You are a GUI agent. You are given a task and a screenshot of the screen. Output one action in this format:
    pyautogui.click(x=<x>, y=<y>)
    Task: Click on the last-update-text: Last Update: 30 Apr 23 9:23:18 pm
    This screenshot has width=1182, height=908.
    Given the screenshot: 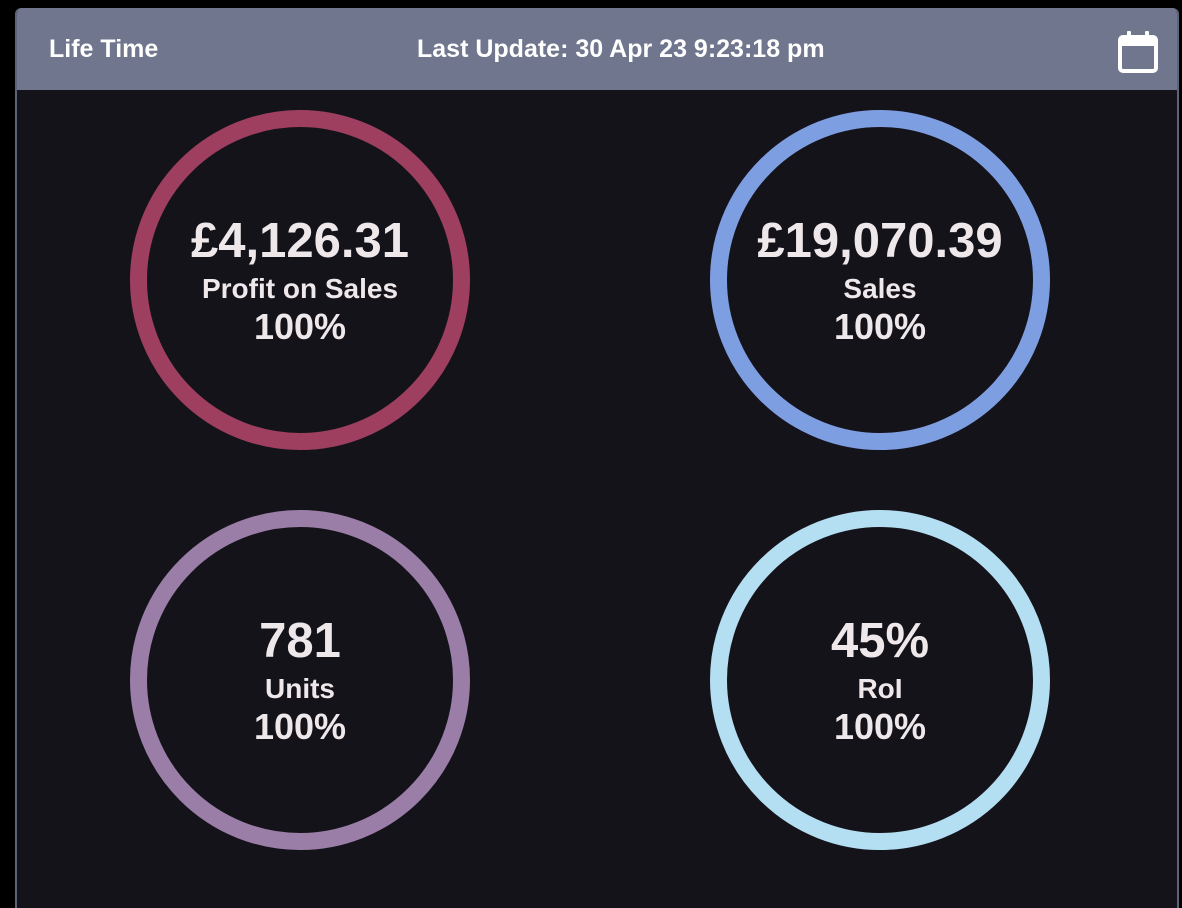 What is the action you would take?
    pyautogui.click(x=621, y=49)
    